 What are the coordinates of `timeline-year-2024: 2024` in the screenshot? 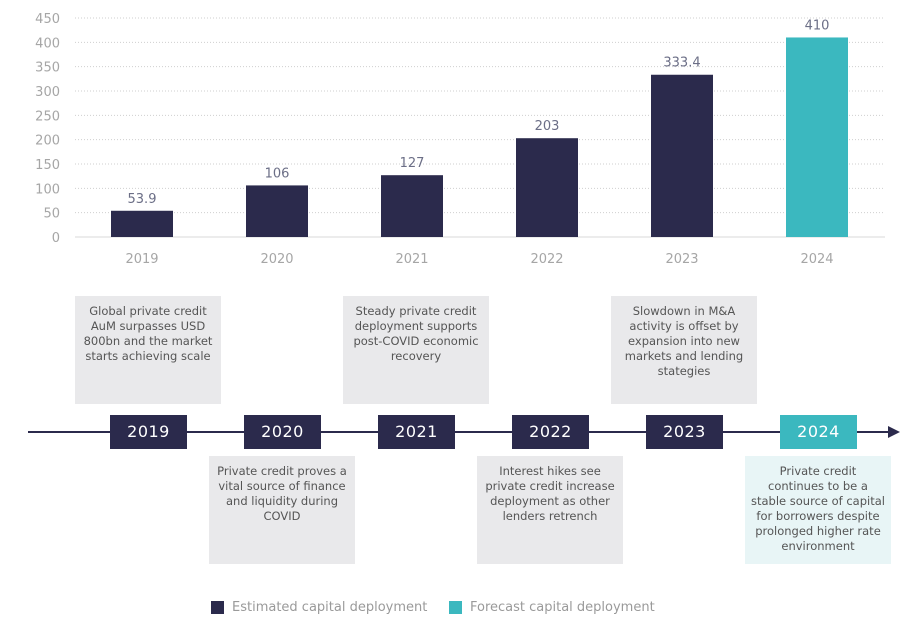 It's located at (818, 432).